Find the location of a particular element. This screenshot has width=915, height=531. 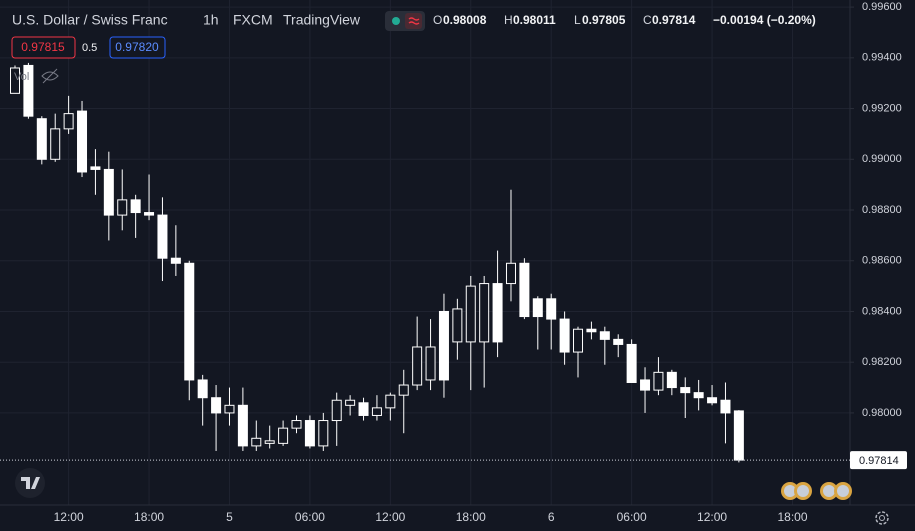

sell-button is located at coordinates (43, 47).